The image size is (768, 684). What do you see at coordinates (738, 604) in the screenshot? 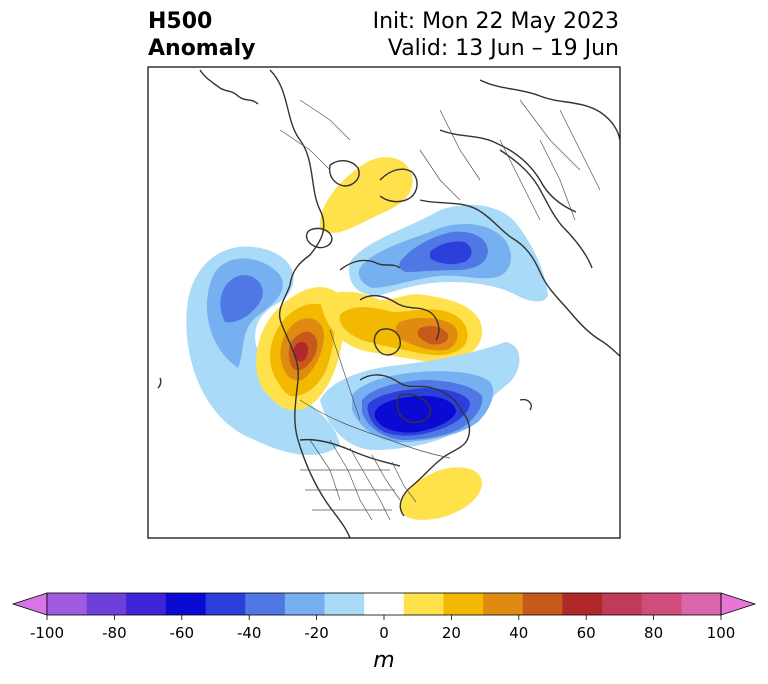
I see `colorbar-extend-max` at bounding box center [738, 604].